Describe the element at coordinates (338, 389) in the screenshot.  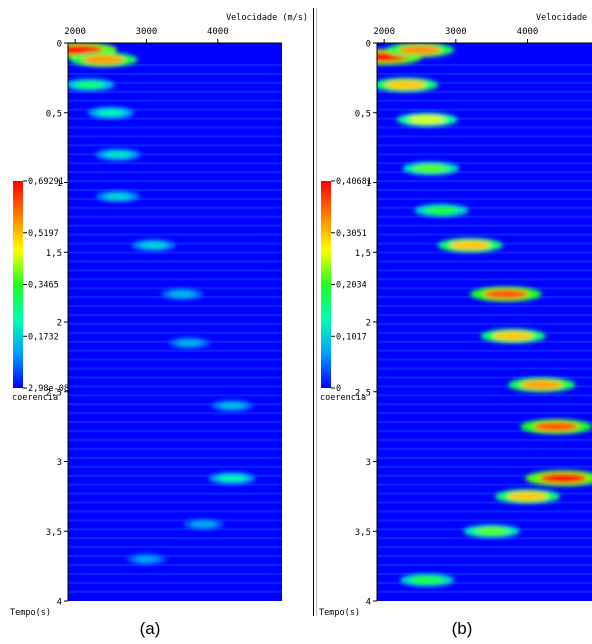
I see `colorbar-tick-label: 0` at that location.